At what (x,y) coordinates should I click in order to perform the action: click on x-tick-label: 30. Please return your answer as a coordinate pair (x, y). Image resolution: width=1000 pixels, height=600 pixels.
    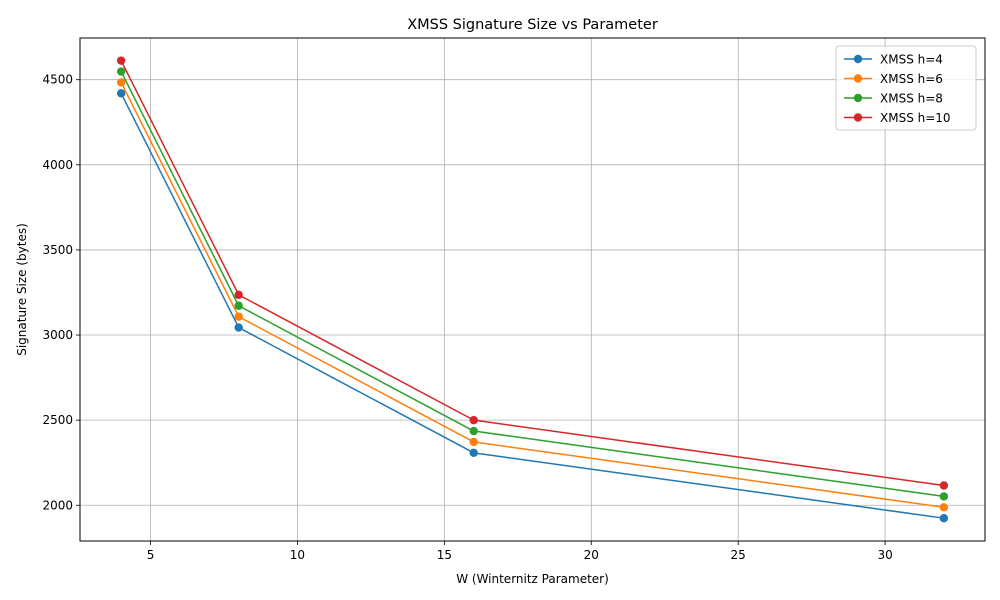
    Looking at the image, I should click on (884, 555).